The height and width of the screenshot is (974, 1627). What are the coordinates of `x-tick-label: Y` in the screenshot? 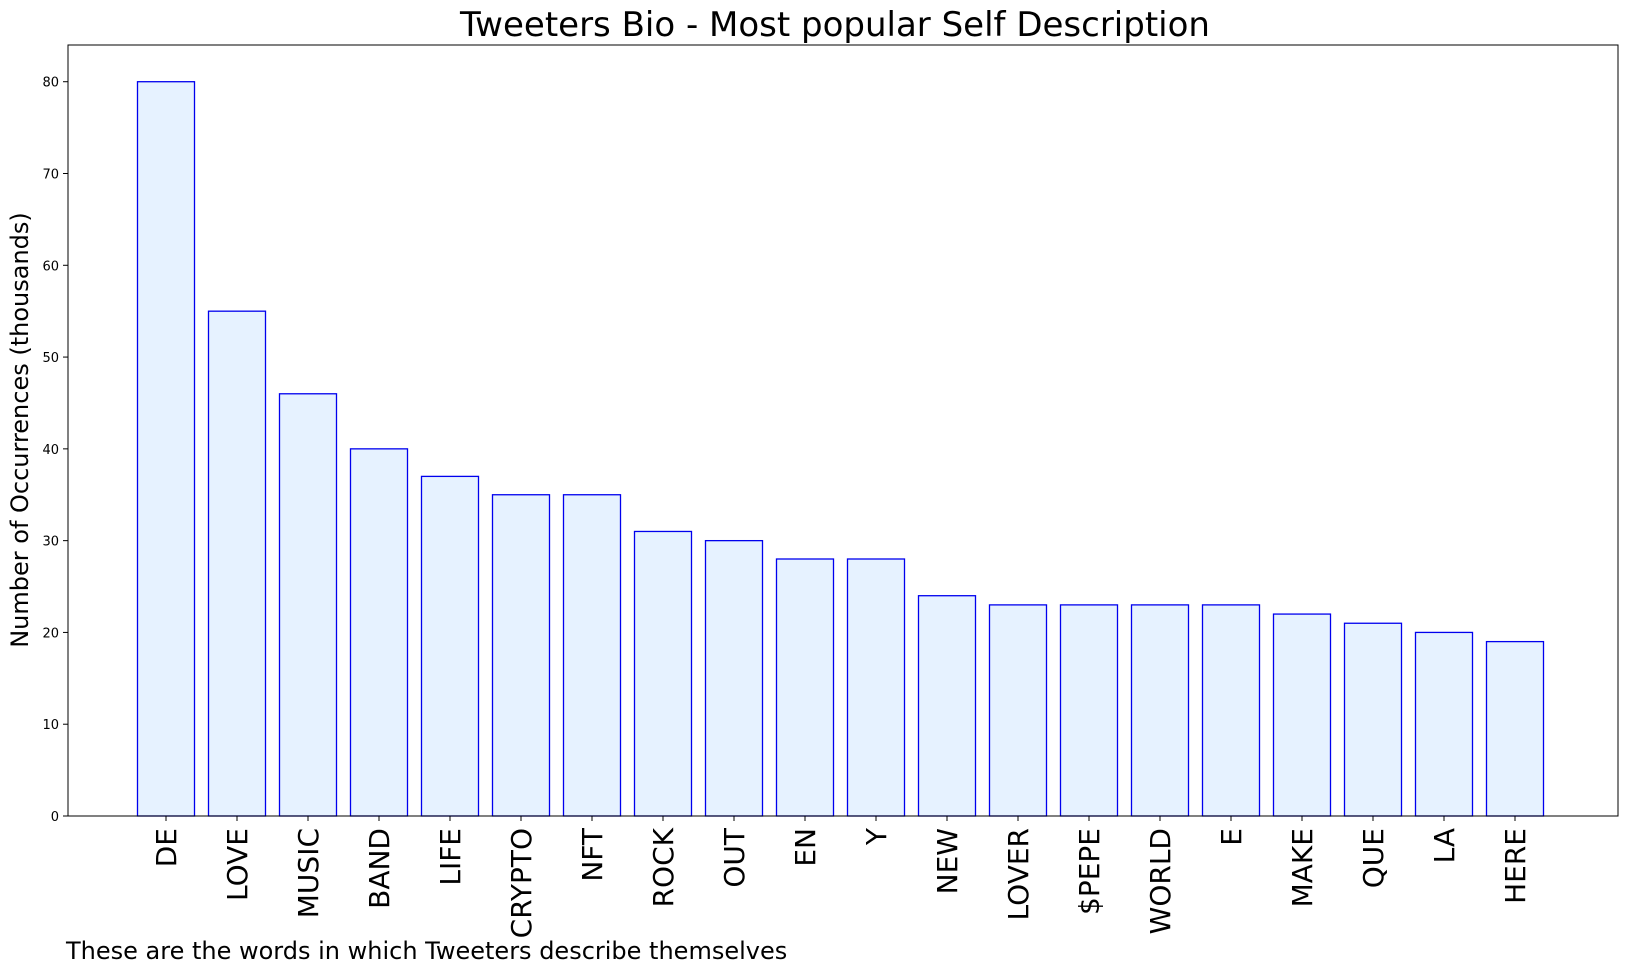 It's located at (876, 836).